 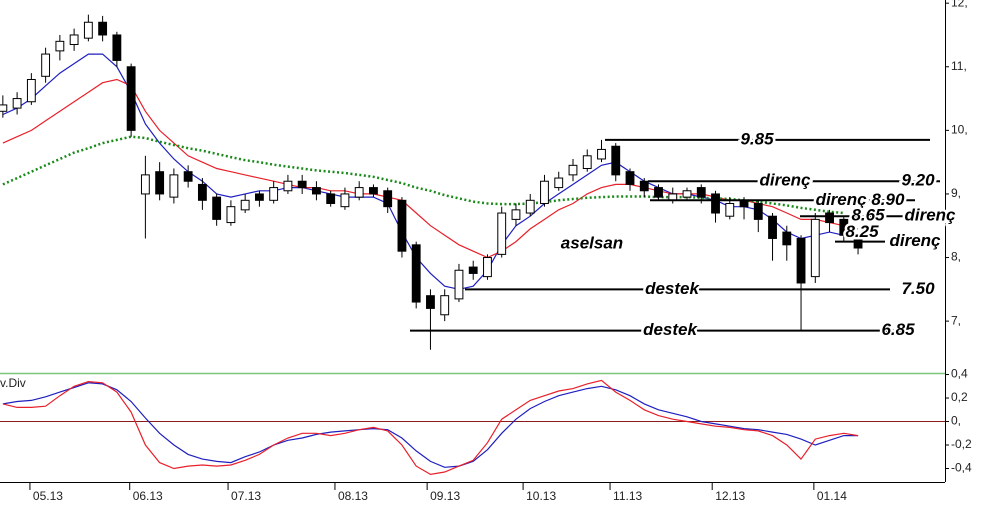 What do you see at coordinates (832, 496) in the screenshot?
I see `x-tick-label: 01.14` at bounding box center [832, 496].